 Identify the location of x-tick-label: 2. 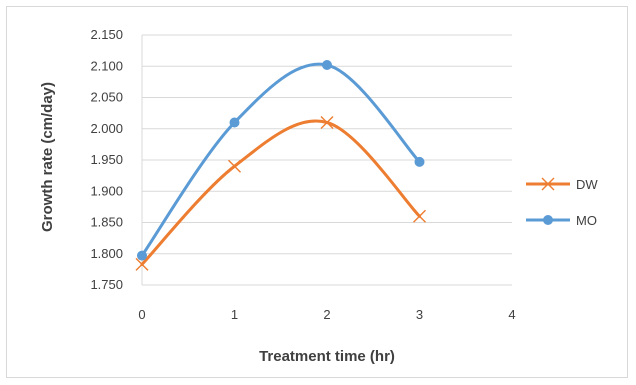
(326, 314).